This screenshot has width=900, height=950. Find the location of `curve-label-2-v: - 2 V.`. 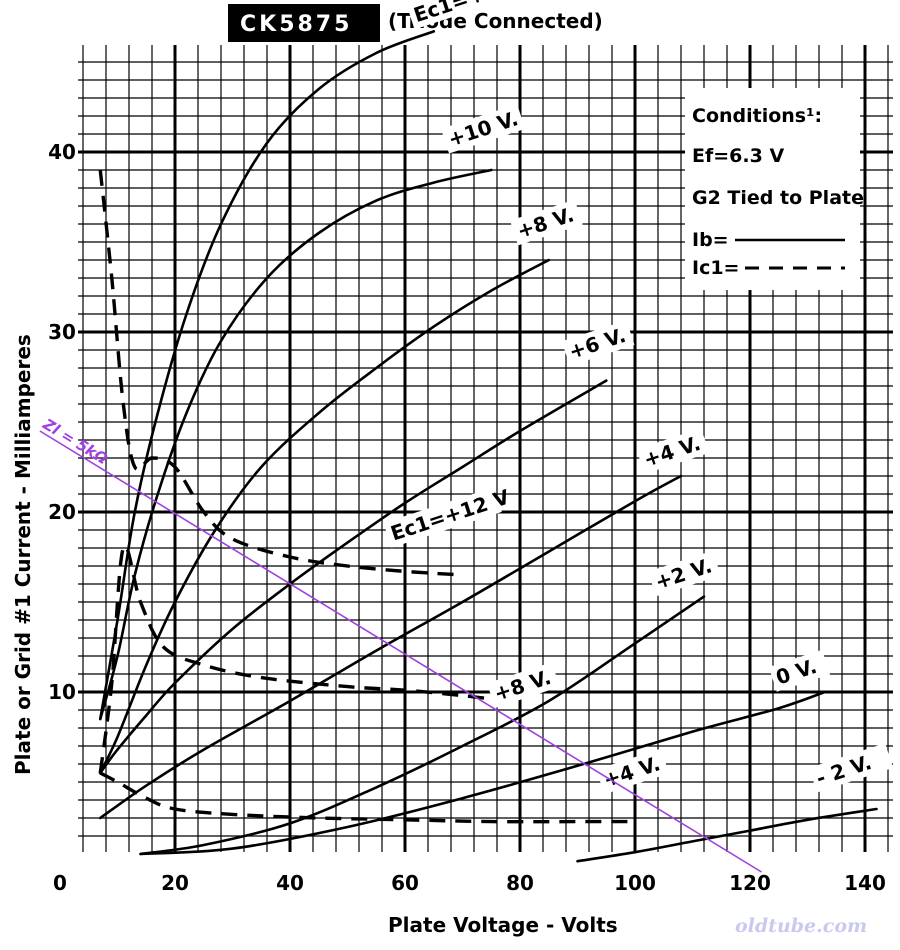

curve-label-2-v: - 2 V. is located at coordinates (851, 768).